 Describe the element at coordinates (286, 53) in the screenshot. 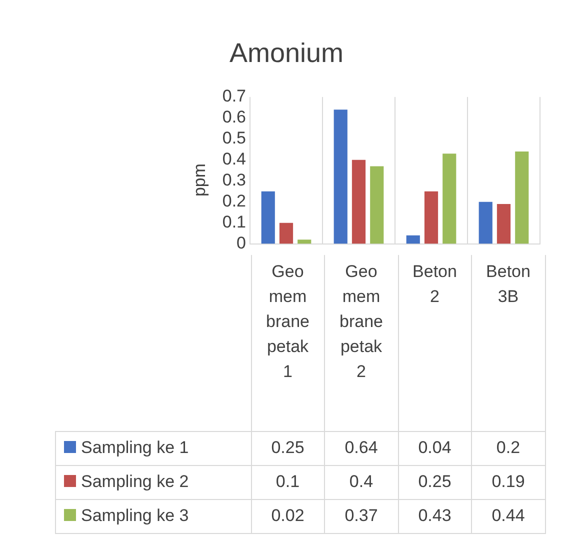

I see `chart-title: Amonium` at that location.